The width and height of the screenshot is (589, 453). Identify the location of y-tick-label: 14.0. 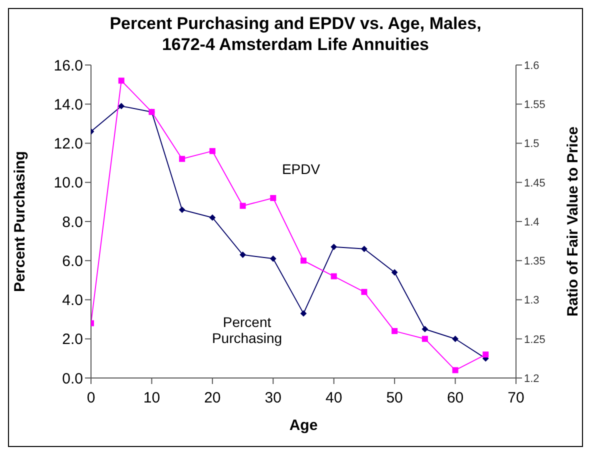
(68, 105).